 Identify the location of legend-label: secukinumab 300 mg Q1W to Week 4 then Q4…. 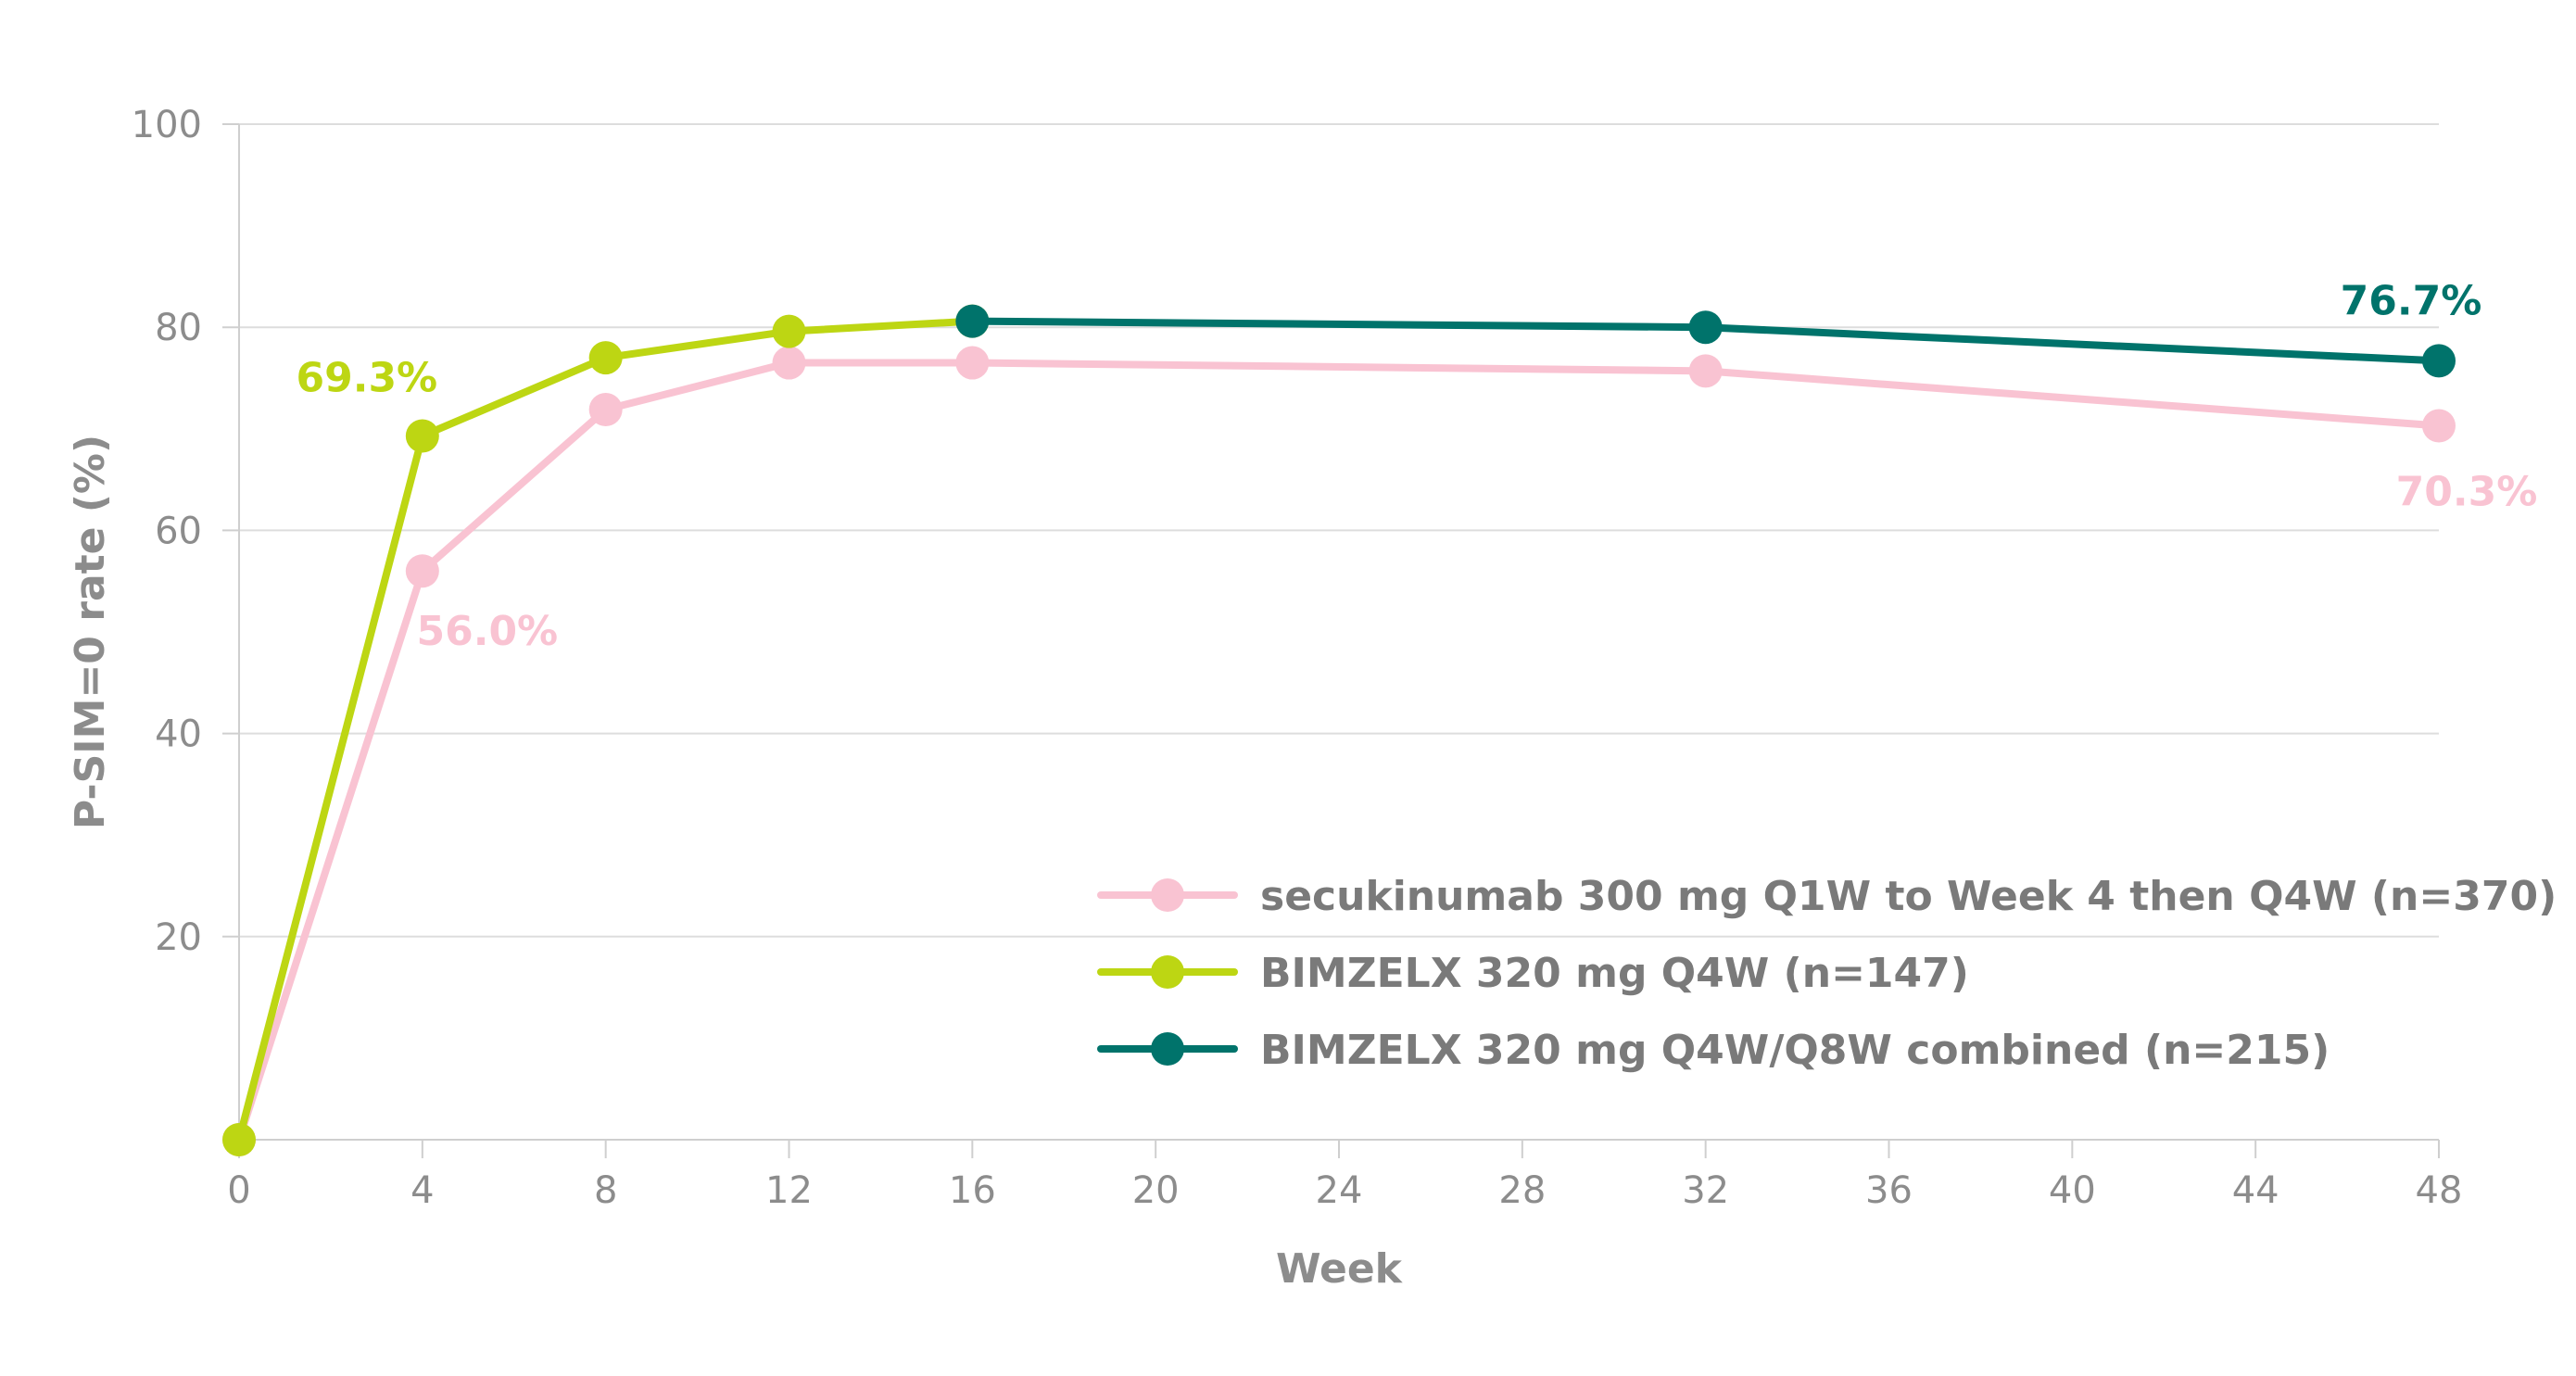
(1909, 897).